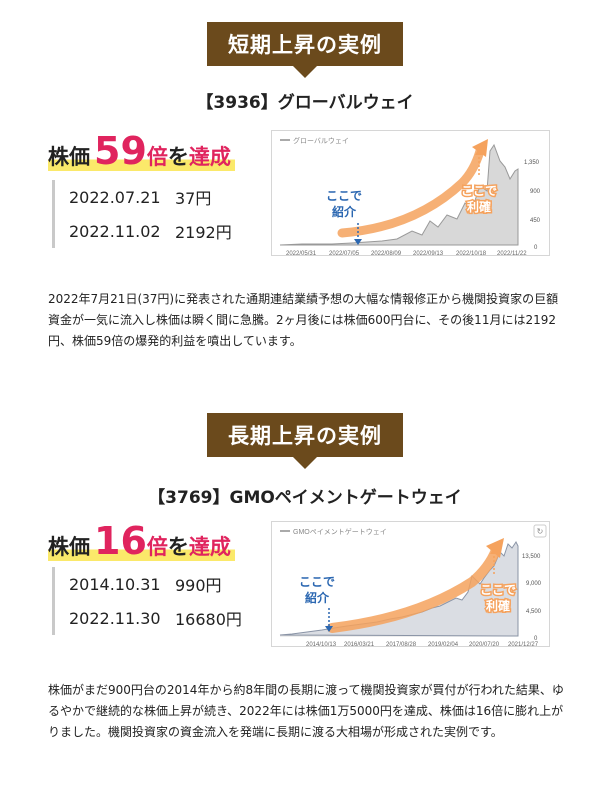  I want to click on section-banner: 長期上昇の実例, so click(305, 441).